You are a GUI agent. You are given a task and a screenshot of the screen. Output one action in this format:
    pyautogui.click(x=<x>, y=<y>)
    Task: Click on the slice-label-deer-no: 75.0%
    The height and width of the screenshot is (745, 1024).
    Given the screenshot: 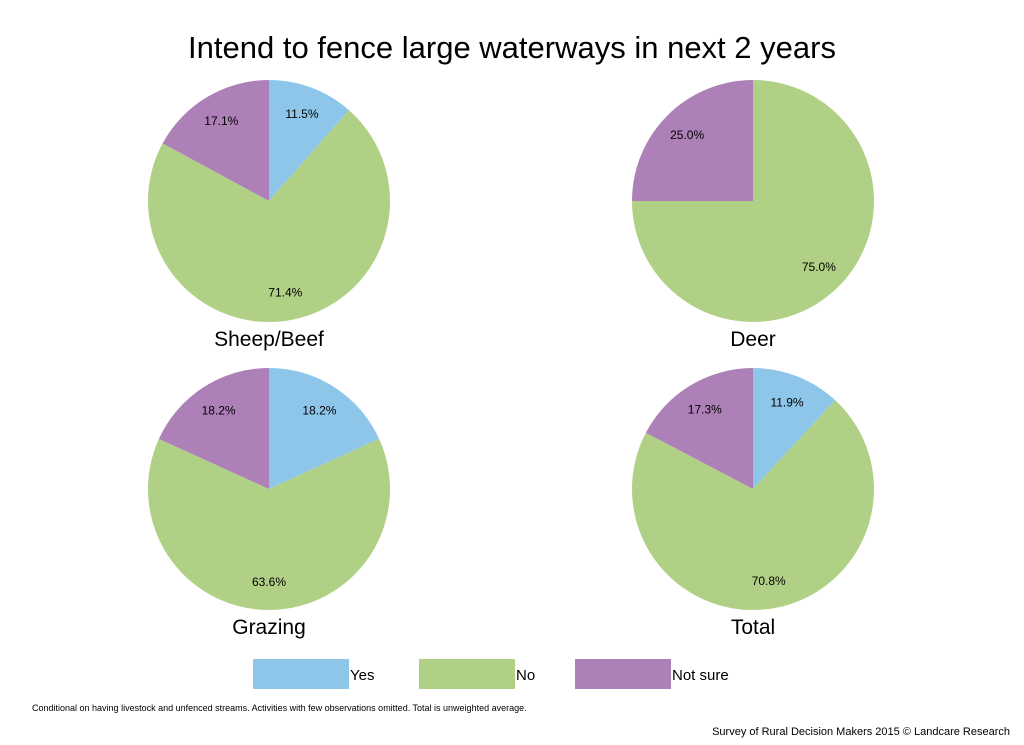 What is the action you would take?
    pyautogui.click(x=819, y=267)
    